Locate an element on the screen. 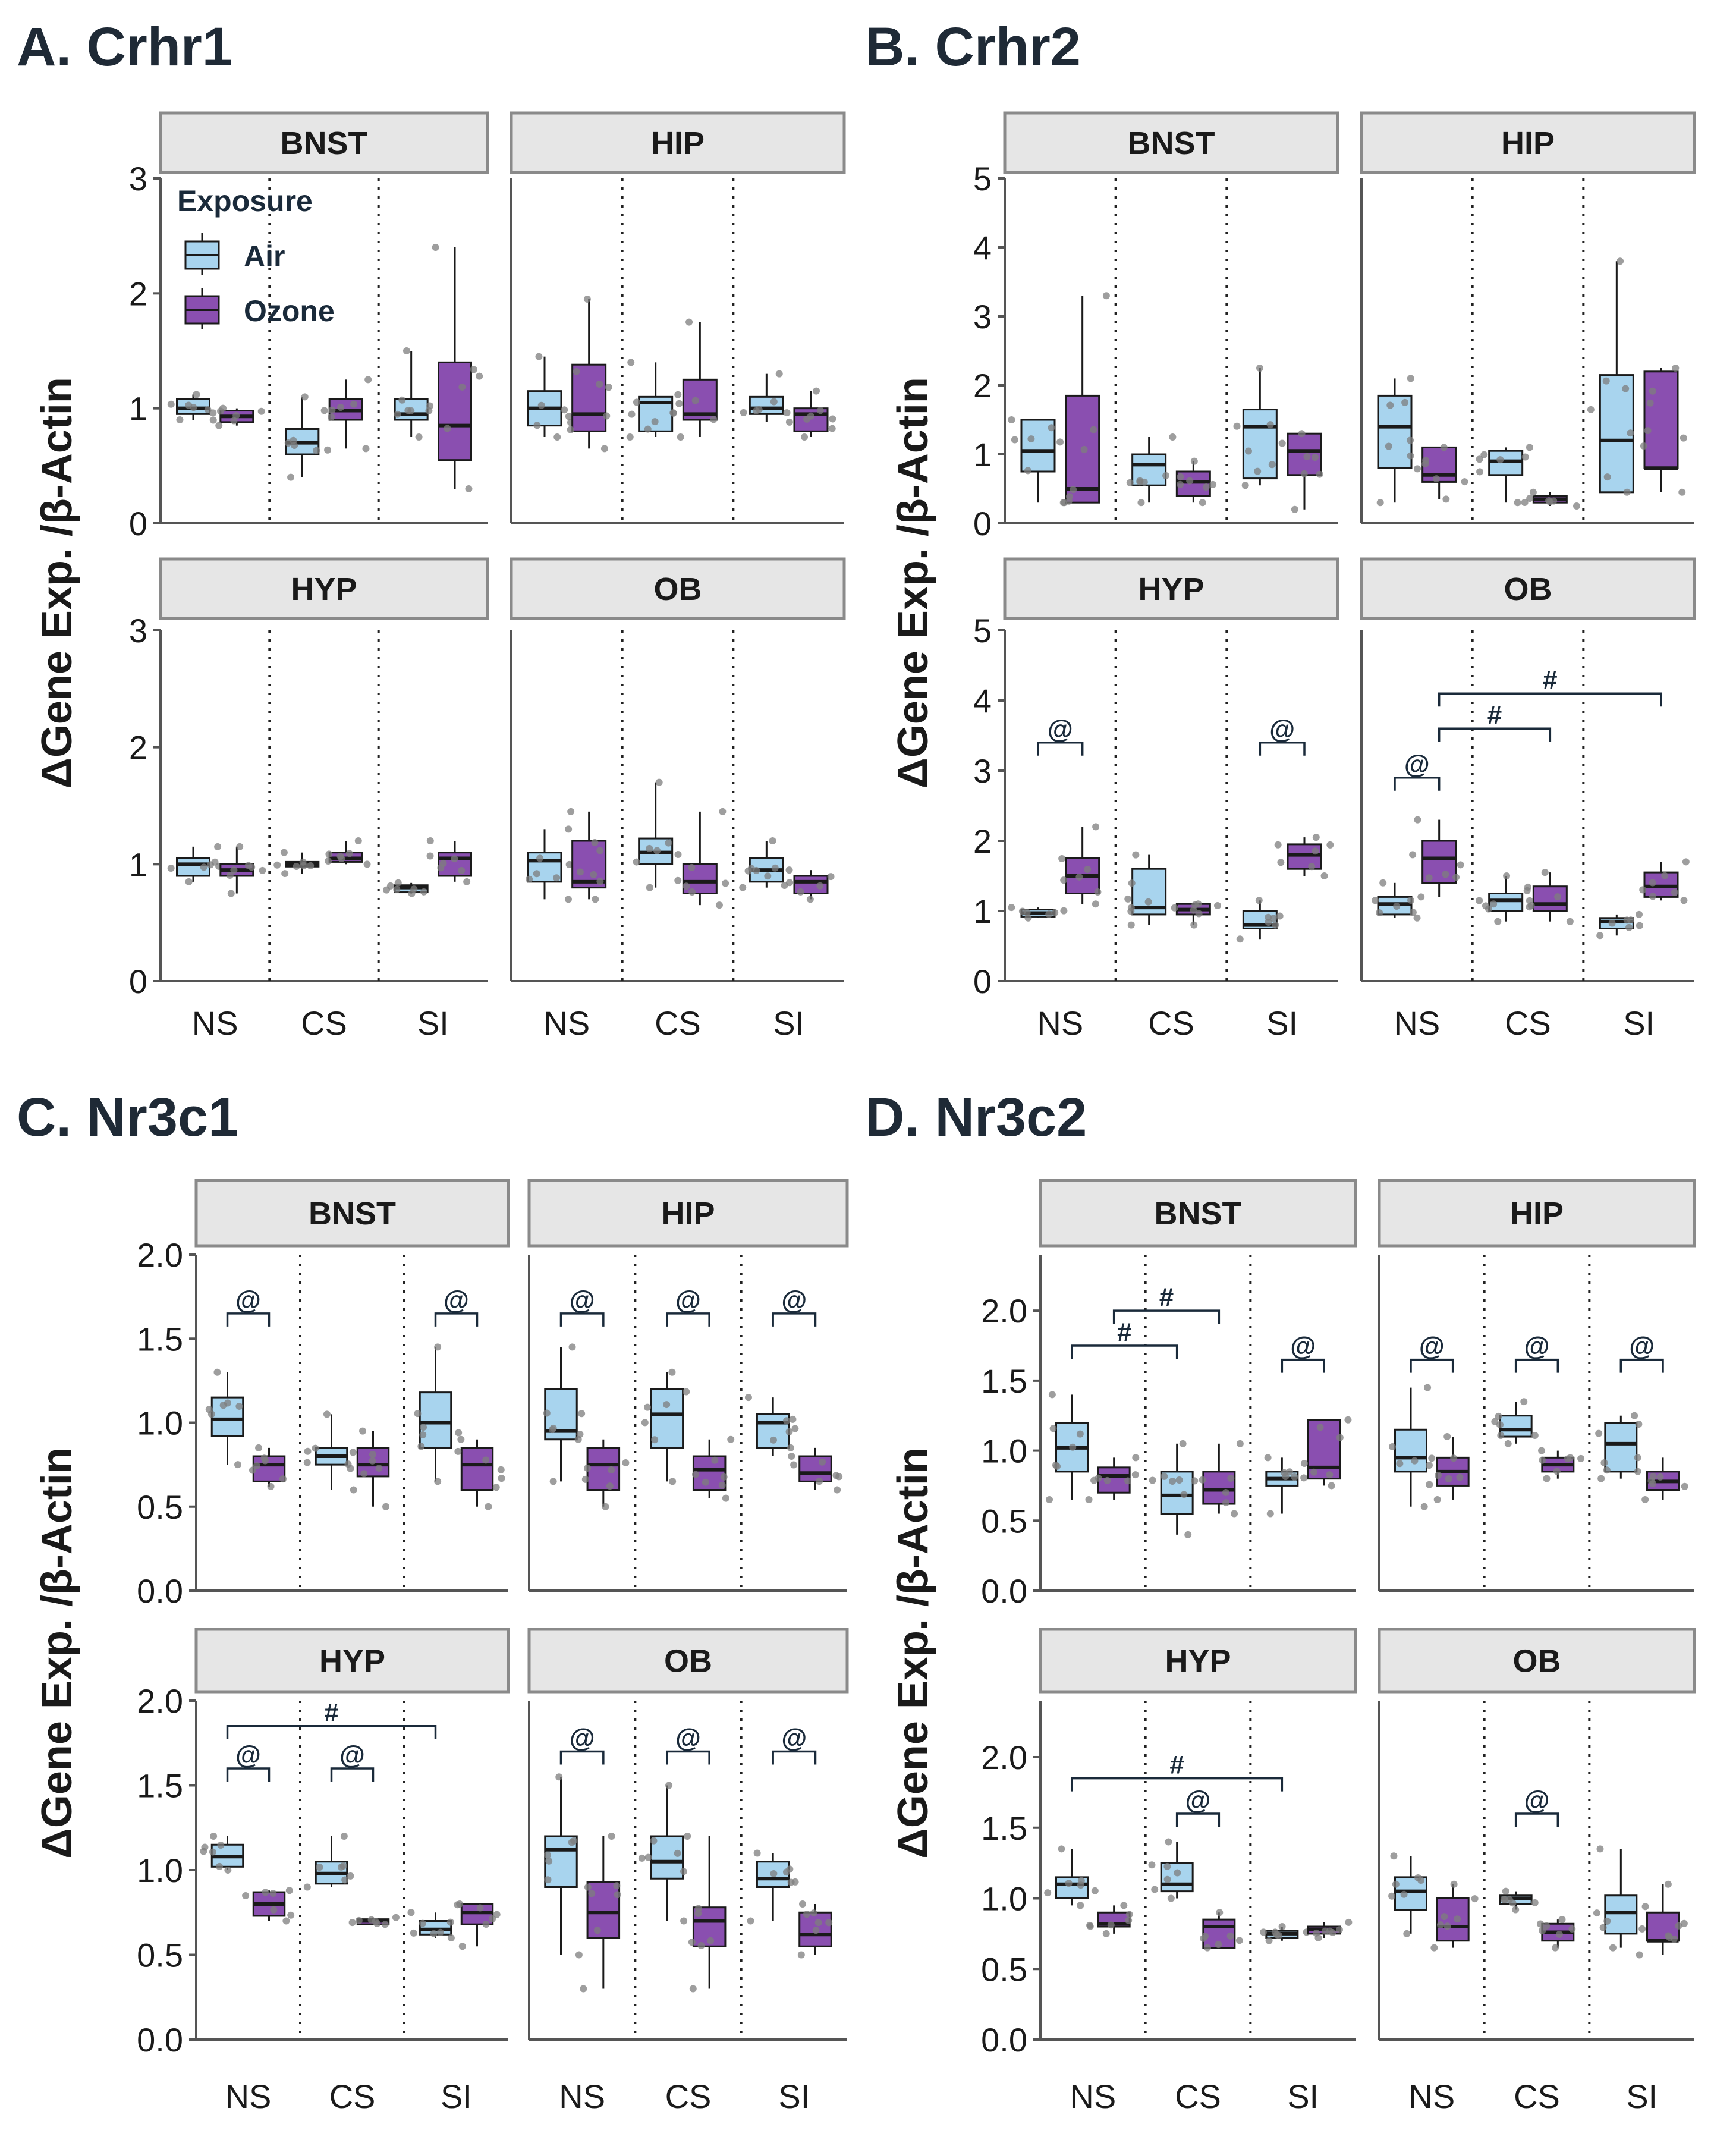  facet-hip: HIP @ @ @ is located at coordinates (1537, 1385).